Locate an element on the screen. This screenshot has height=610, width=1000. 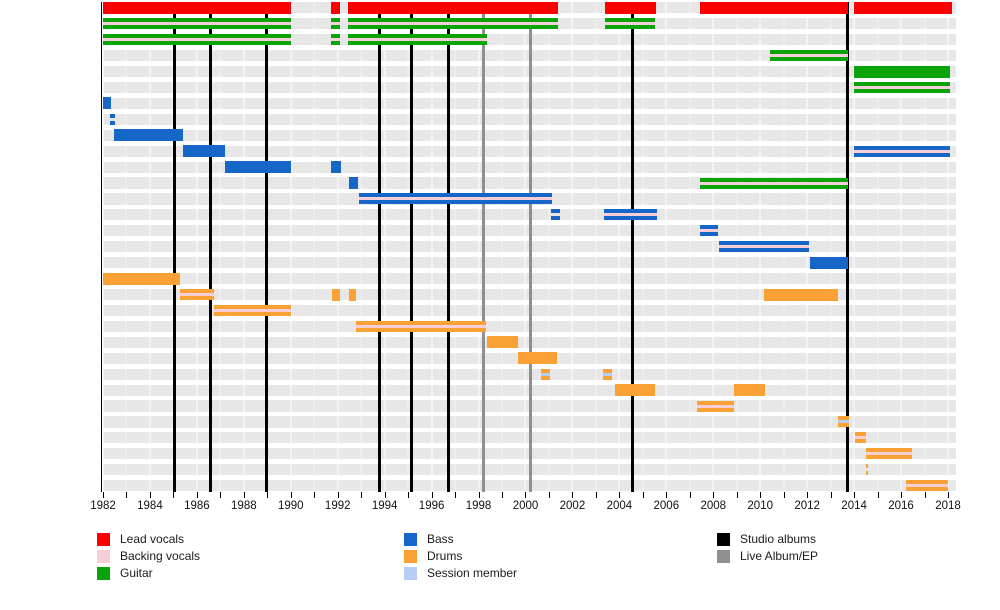
legend-item-live_album_line: Live Album/EP is located at coordinates (847, 557).